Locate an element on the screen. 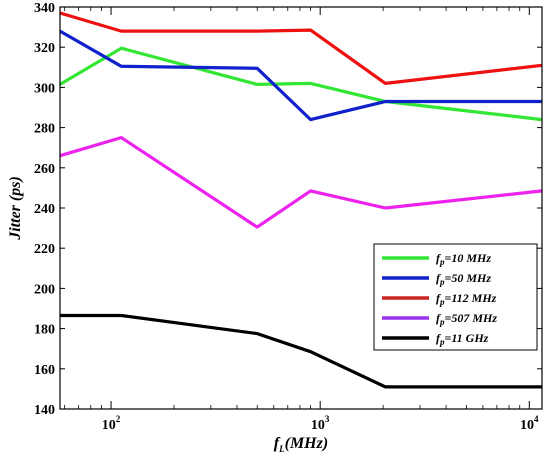  legend-label-4: fp=11 GHz is located at coordinates (462, 339).